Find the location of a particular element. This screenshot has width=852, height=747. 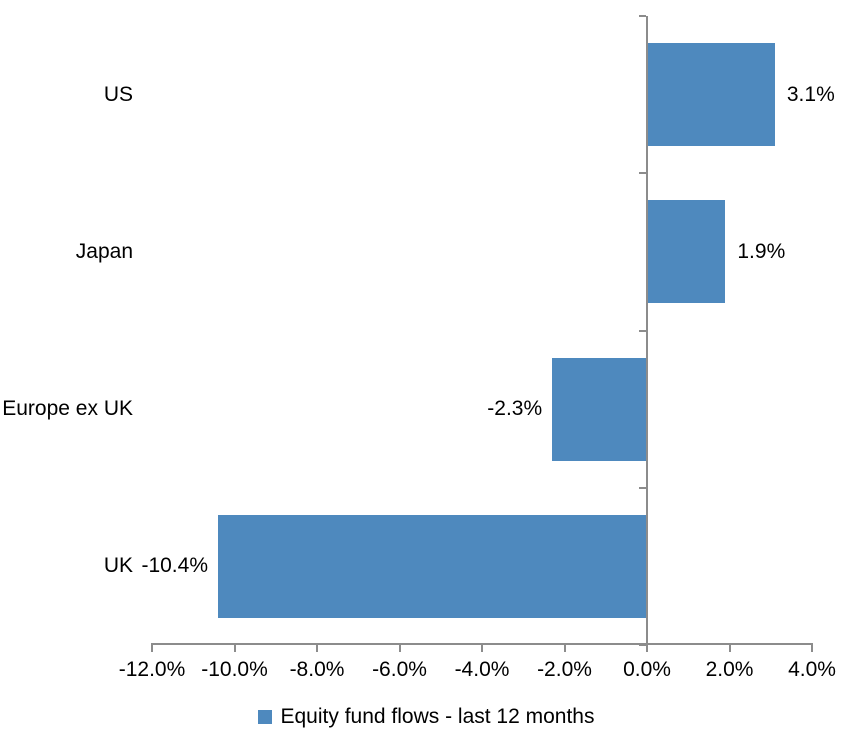

x-tick-label: 2.0% is located at coordinates (729, 669).